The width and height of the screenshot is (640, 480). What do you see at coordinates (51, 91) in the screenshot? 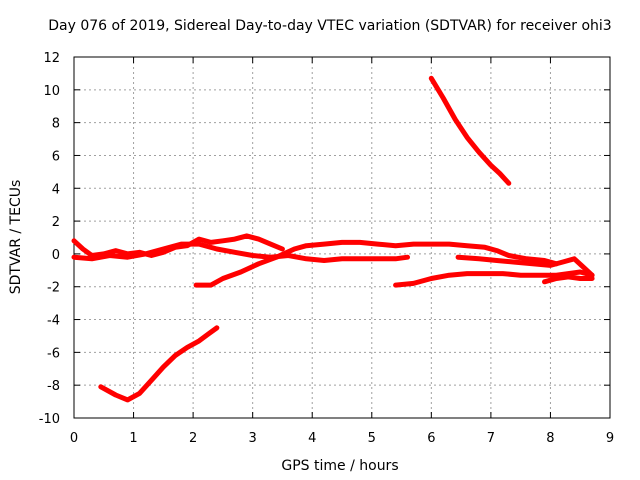
I see `y-tick-label: 10` at bounding box center [51, 91].